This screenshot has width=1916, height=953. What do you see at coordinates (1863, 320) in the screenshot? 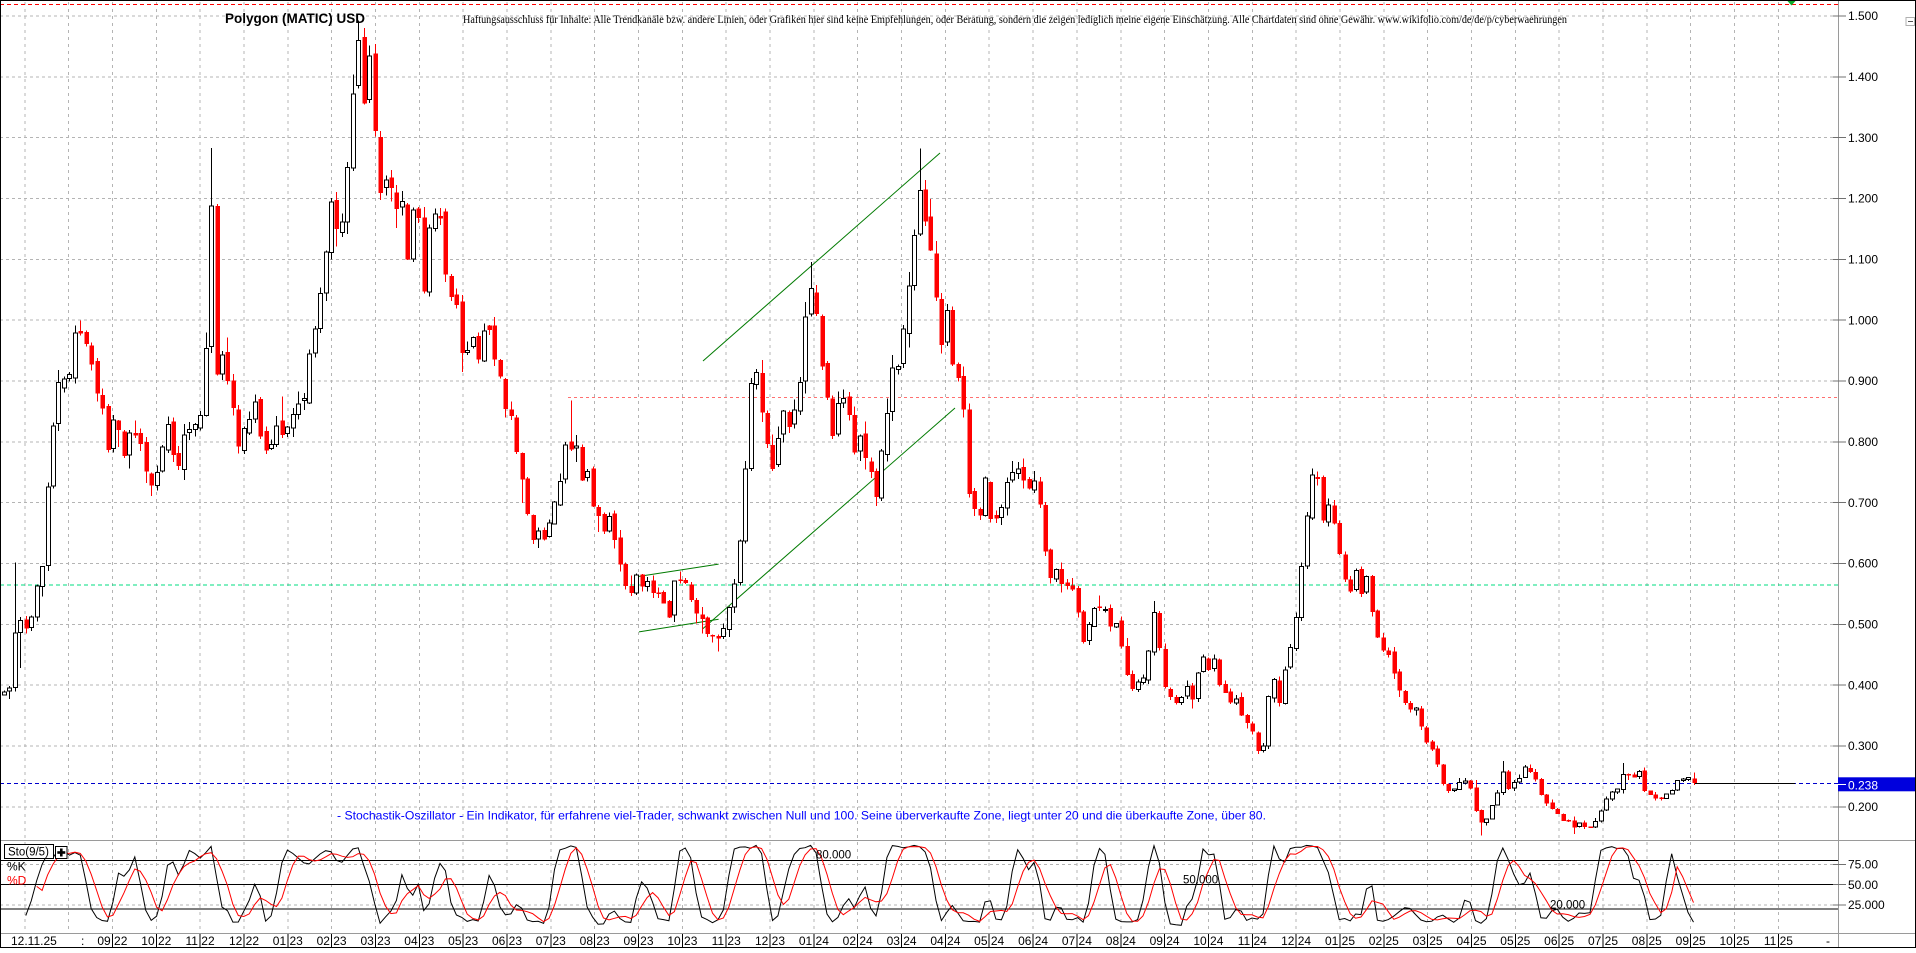
I see `svg-text: 1.000` at bounding box center [1863, 320].